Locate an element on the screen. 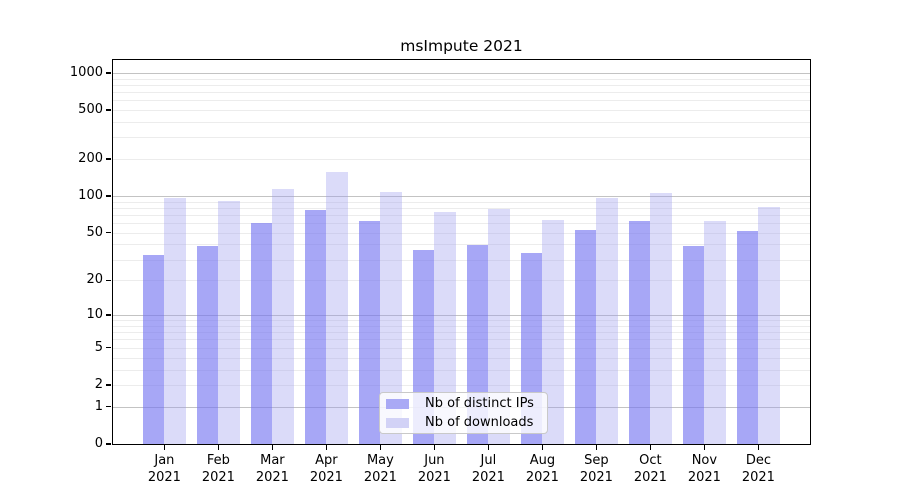  bar-downloads-jun is located at coordinates (445, 328).